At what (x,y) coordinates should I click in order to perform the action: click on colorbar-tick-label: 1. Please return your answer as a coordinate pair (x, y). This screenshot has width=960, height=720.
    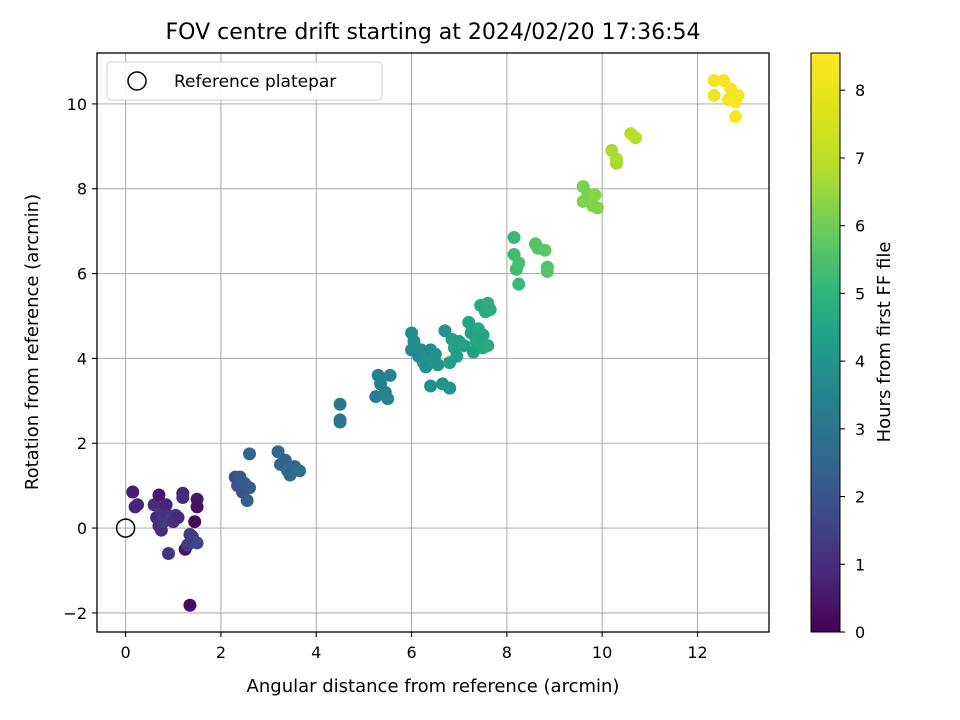
    Looking at the image, I should click on (860, 564).